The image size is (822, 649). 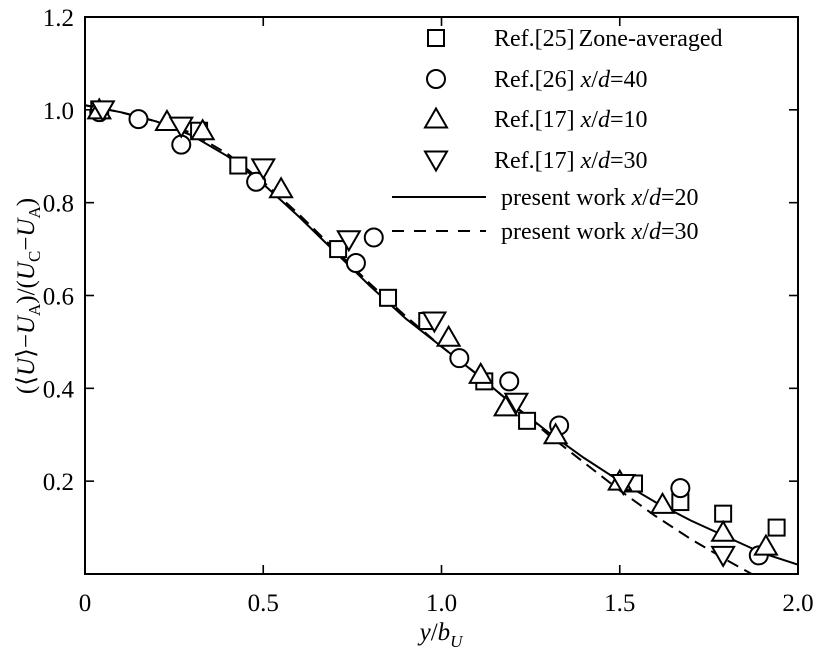 I want to click on legend-marker-square, so click(x=436, y=38).